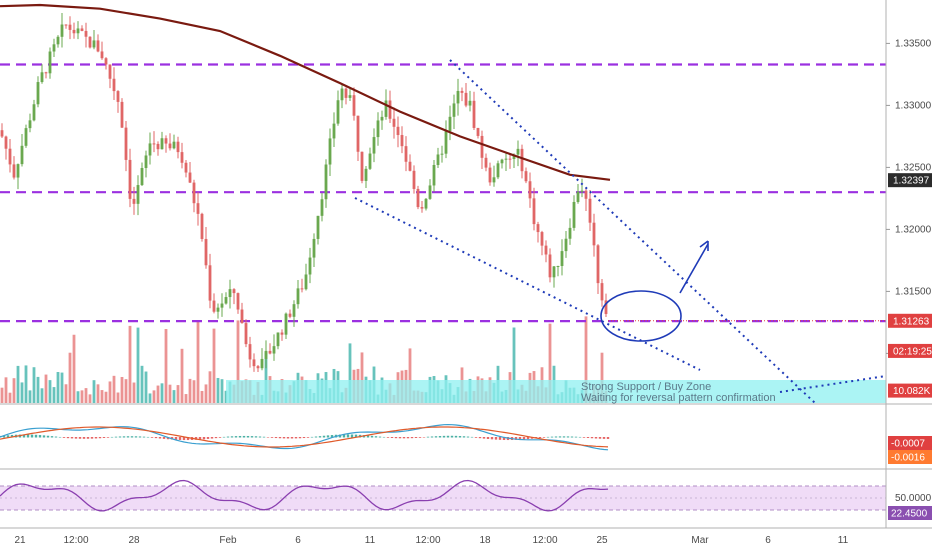 Image resolution: width=932 pixels, height=550 pixels. I want to click on time-tick-label: 11, so click(843, 540).